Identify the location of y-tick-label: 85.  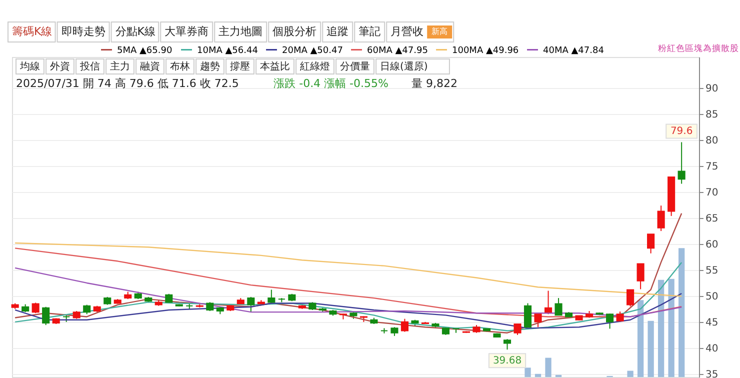
(712, 115).